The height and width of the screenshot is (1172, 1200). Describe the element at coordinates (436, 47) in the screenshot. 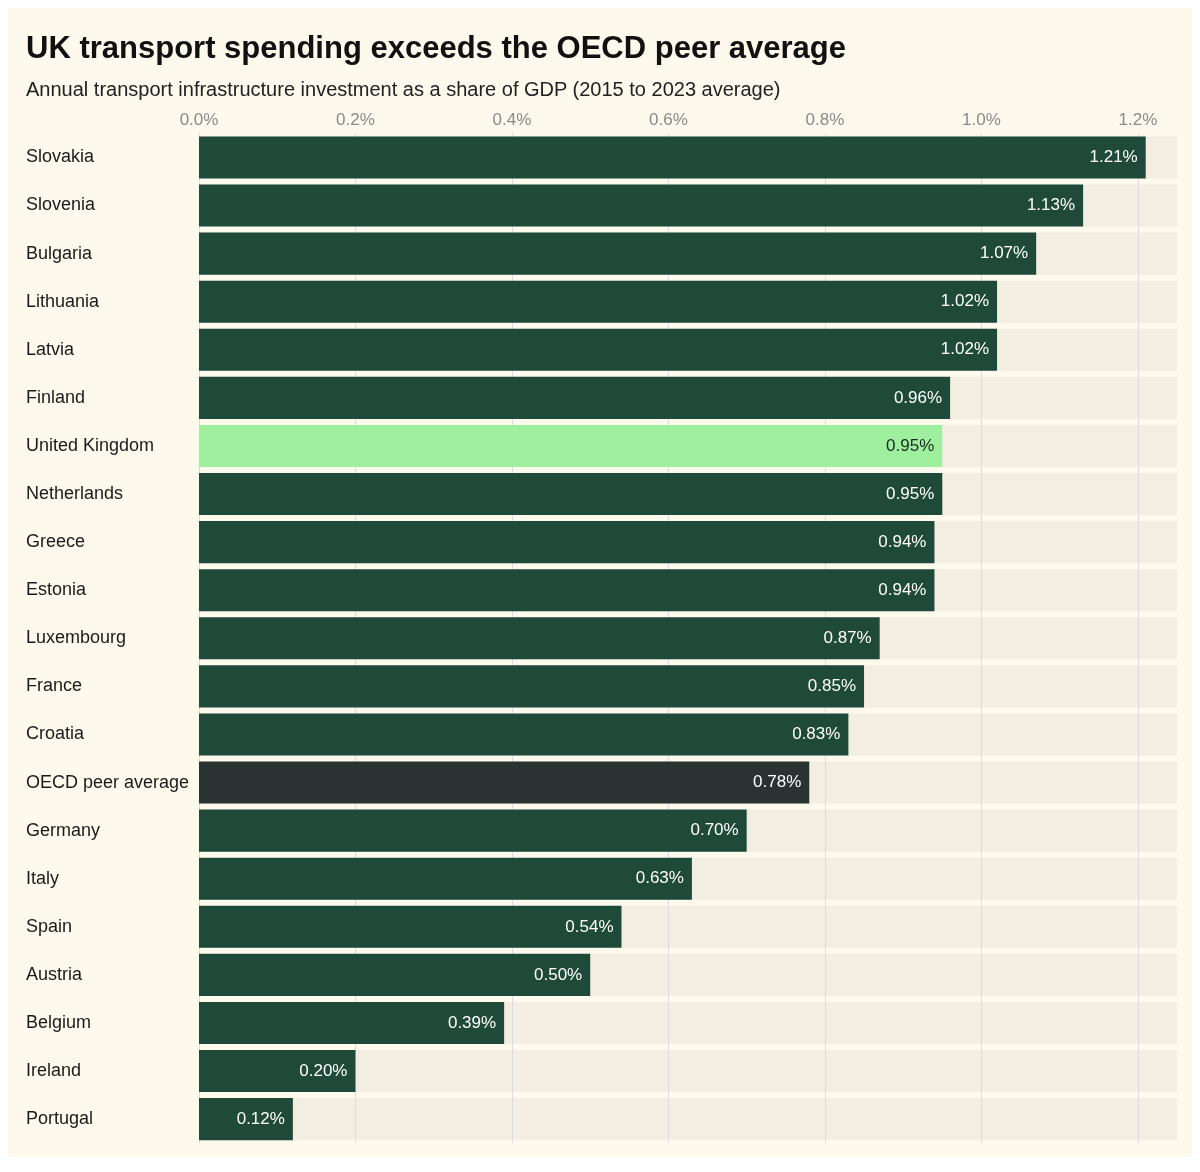

I see `chart-title: UK transport spending exceeds the OECD peer average` at that location.